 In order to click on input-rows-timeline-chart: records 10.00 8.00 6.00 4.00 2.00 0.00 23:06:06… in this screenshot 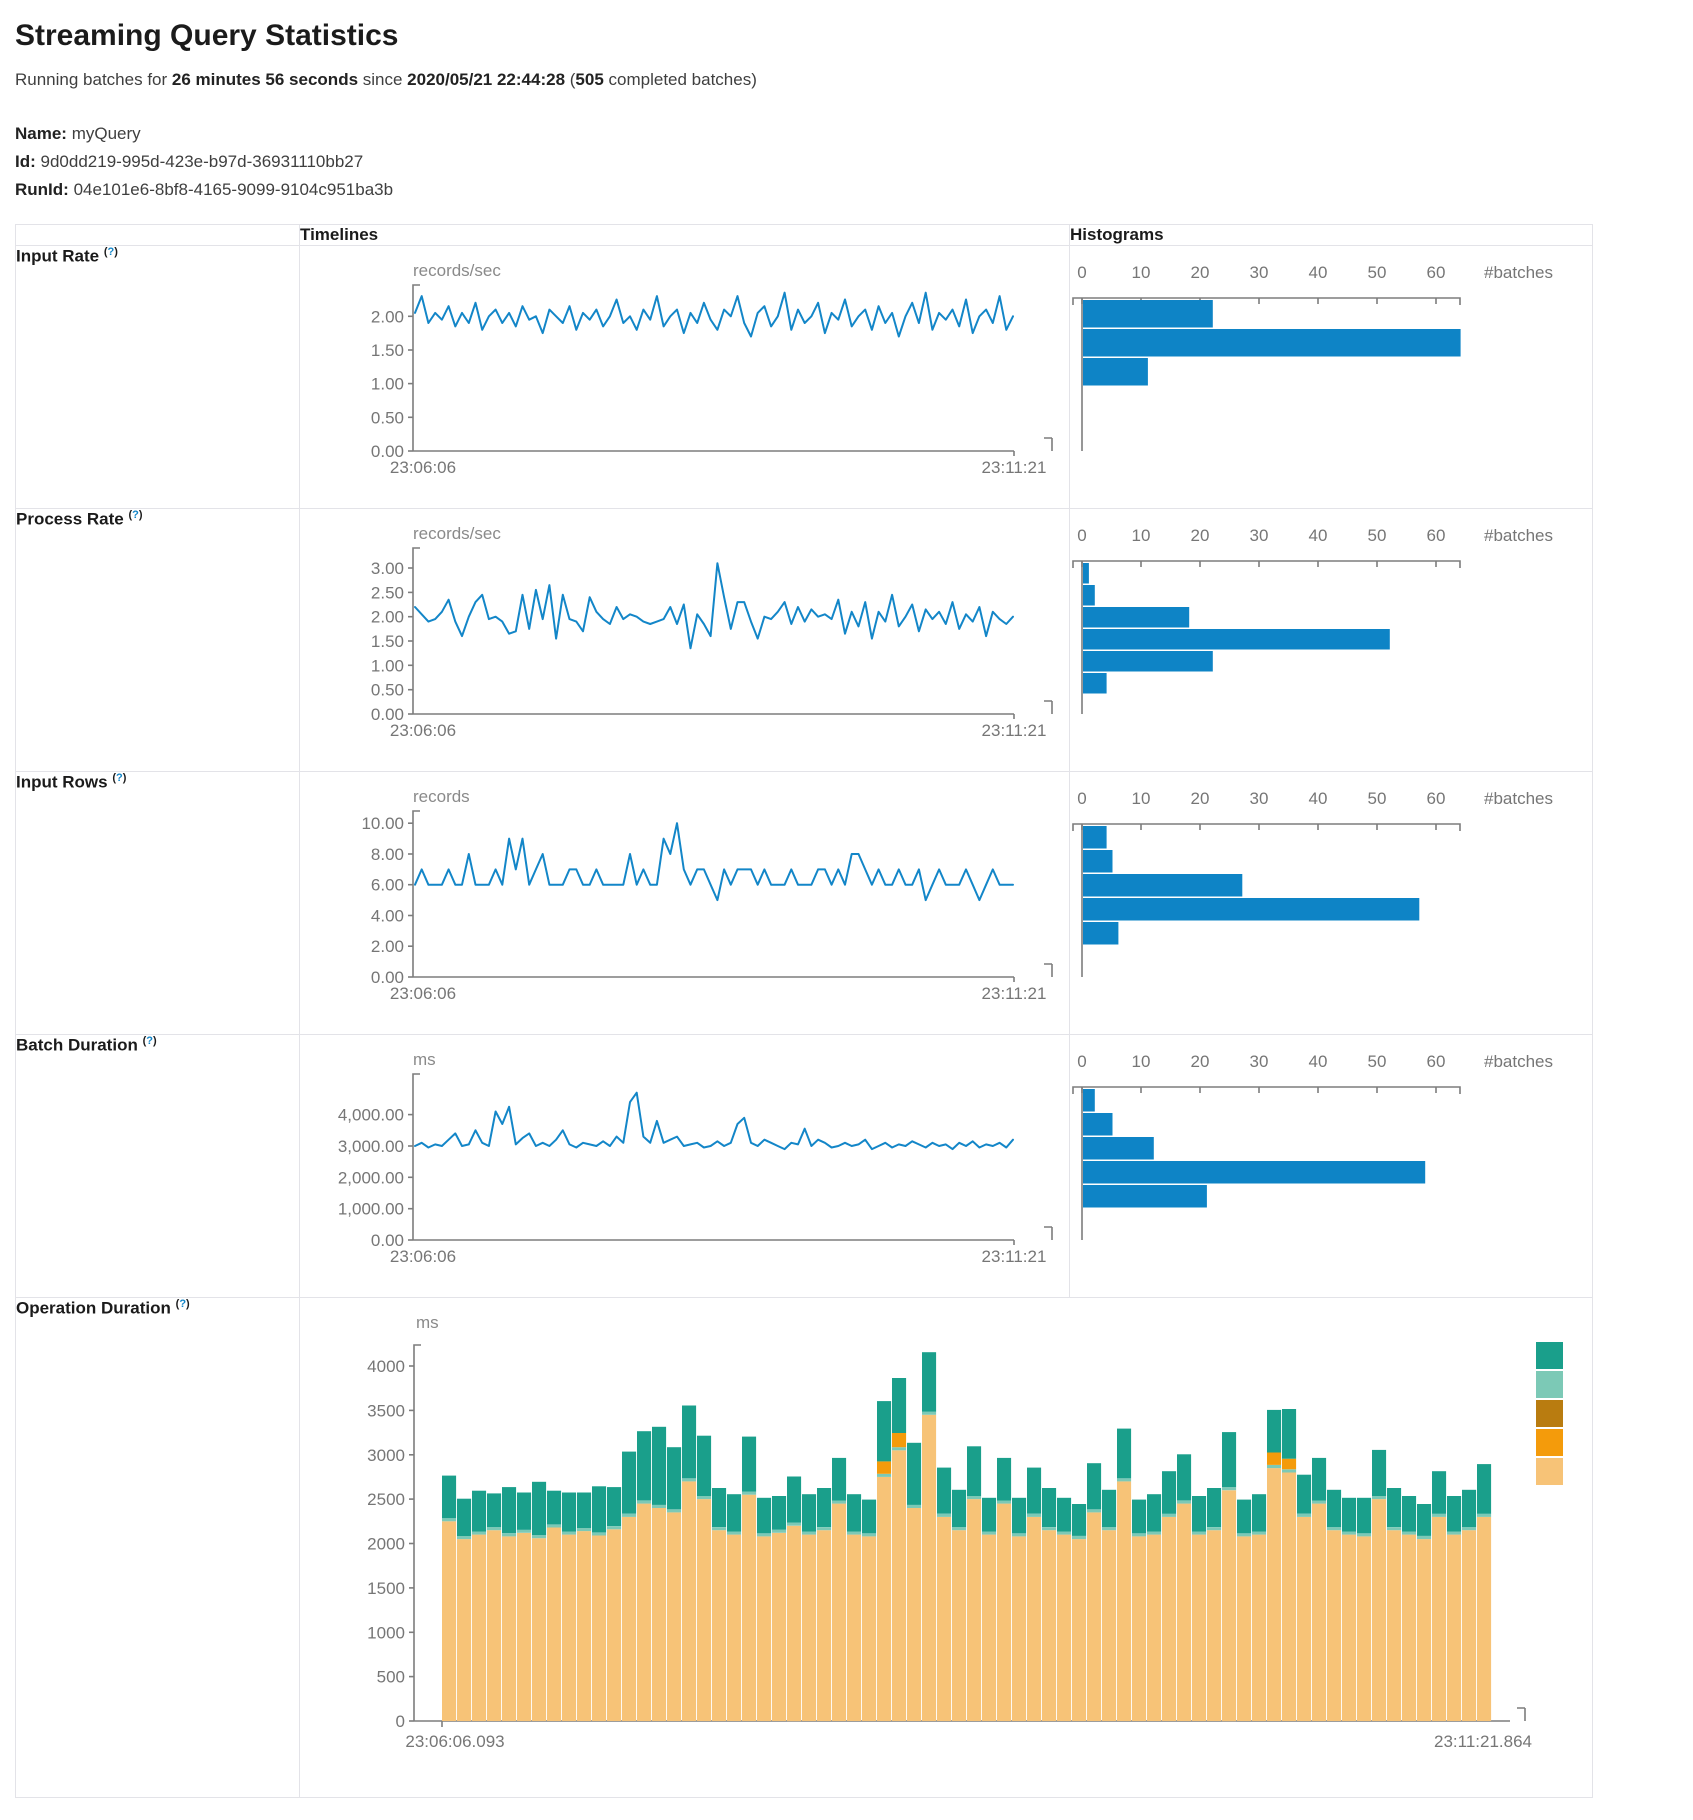, I will do `click(684, 903)`.